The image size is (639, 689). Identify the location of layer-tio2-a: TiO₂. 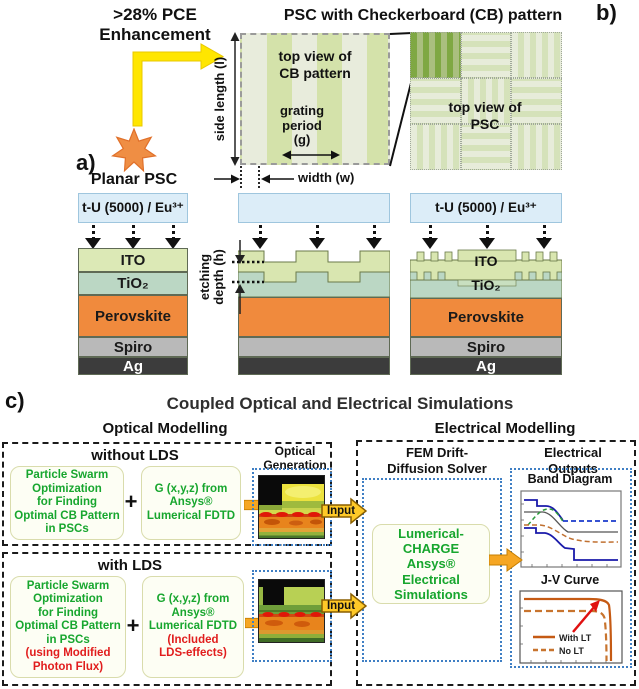
(133, 283).